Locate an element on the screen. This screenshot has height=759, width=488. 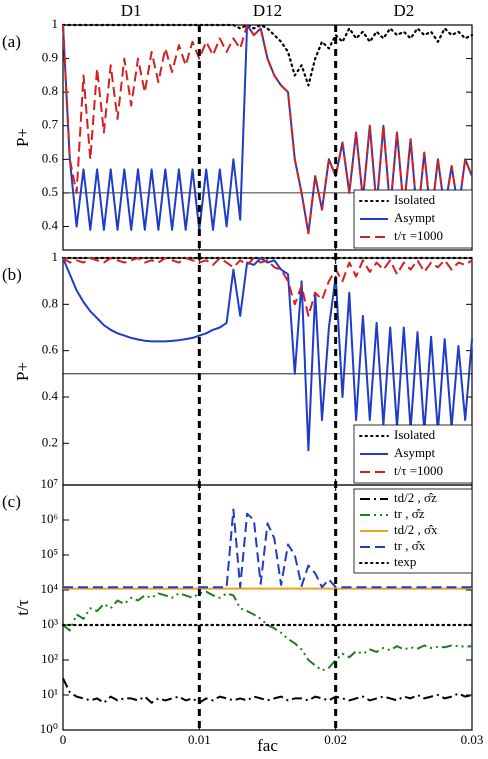
x-axis-label: fac is located at coordinates (267, 745).